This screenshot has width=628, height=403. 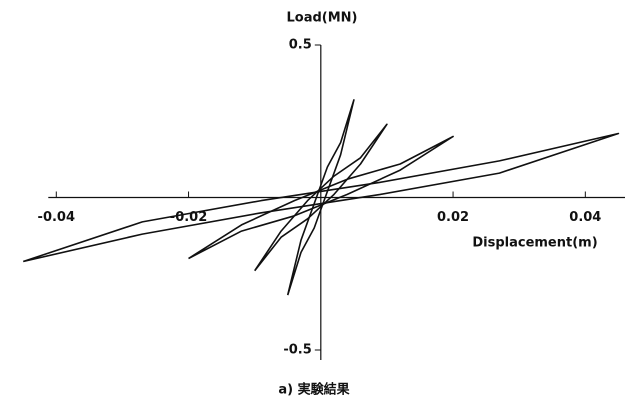 What do you see at coordinates (56, 217) in the screenshot?
I see `x-tick-label: -0.04` at bounding box center [56, 217].